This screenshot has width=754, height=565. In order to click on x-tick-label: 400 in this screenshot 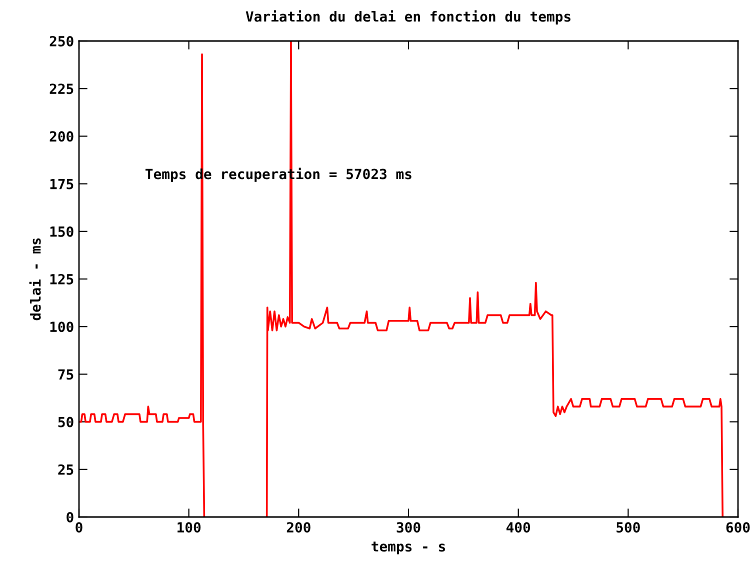, I will do `click(518, 527)`.